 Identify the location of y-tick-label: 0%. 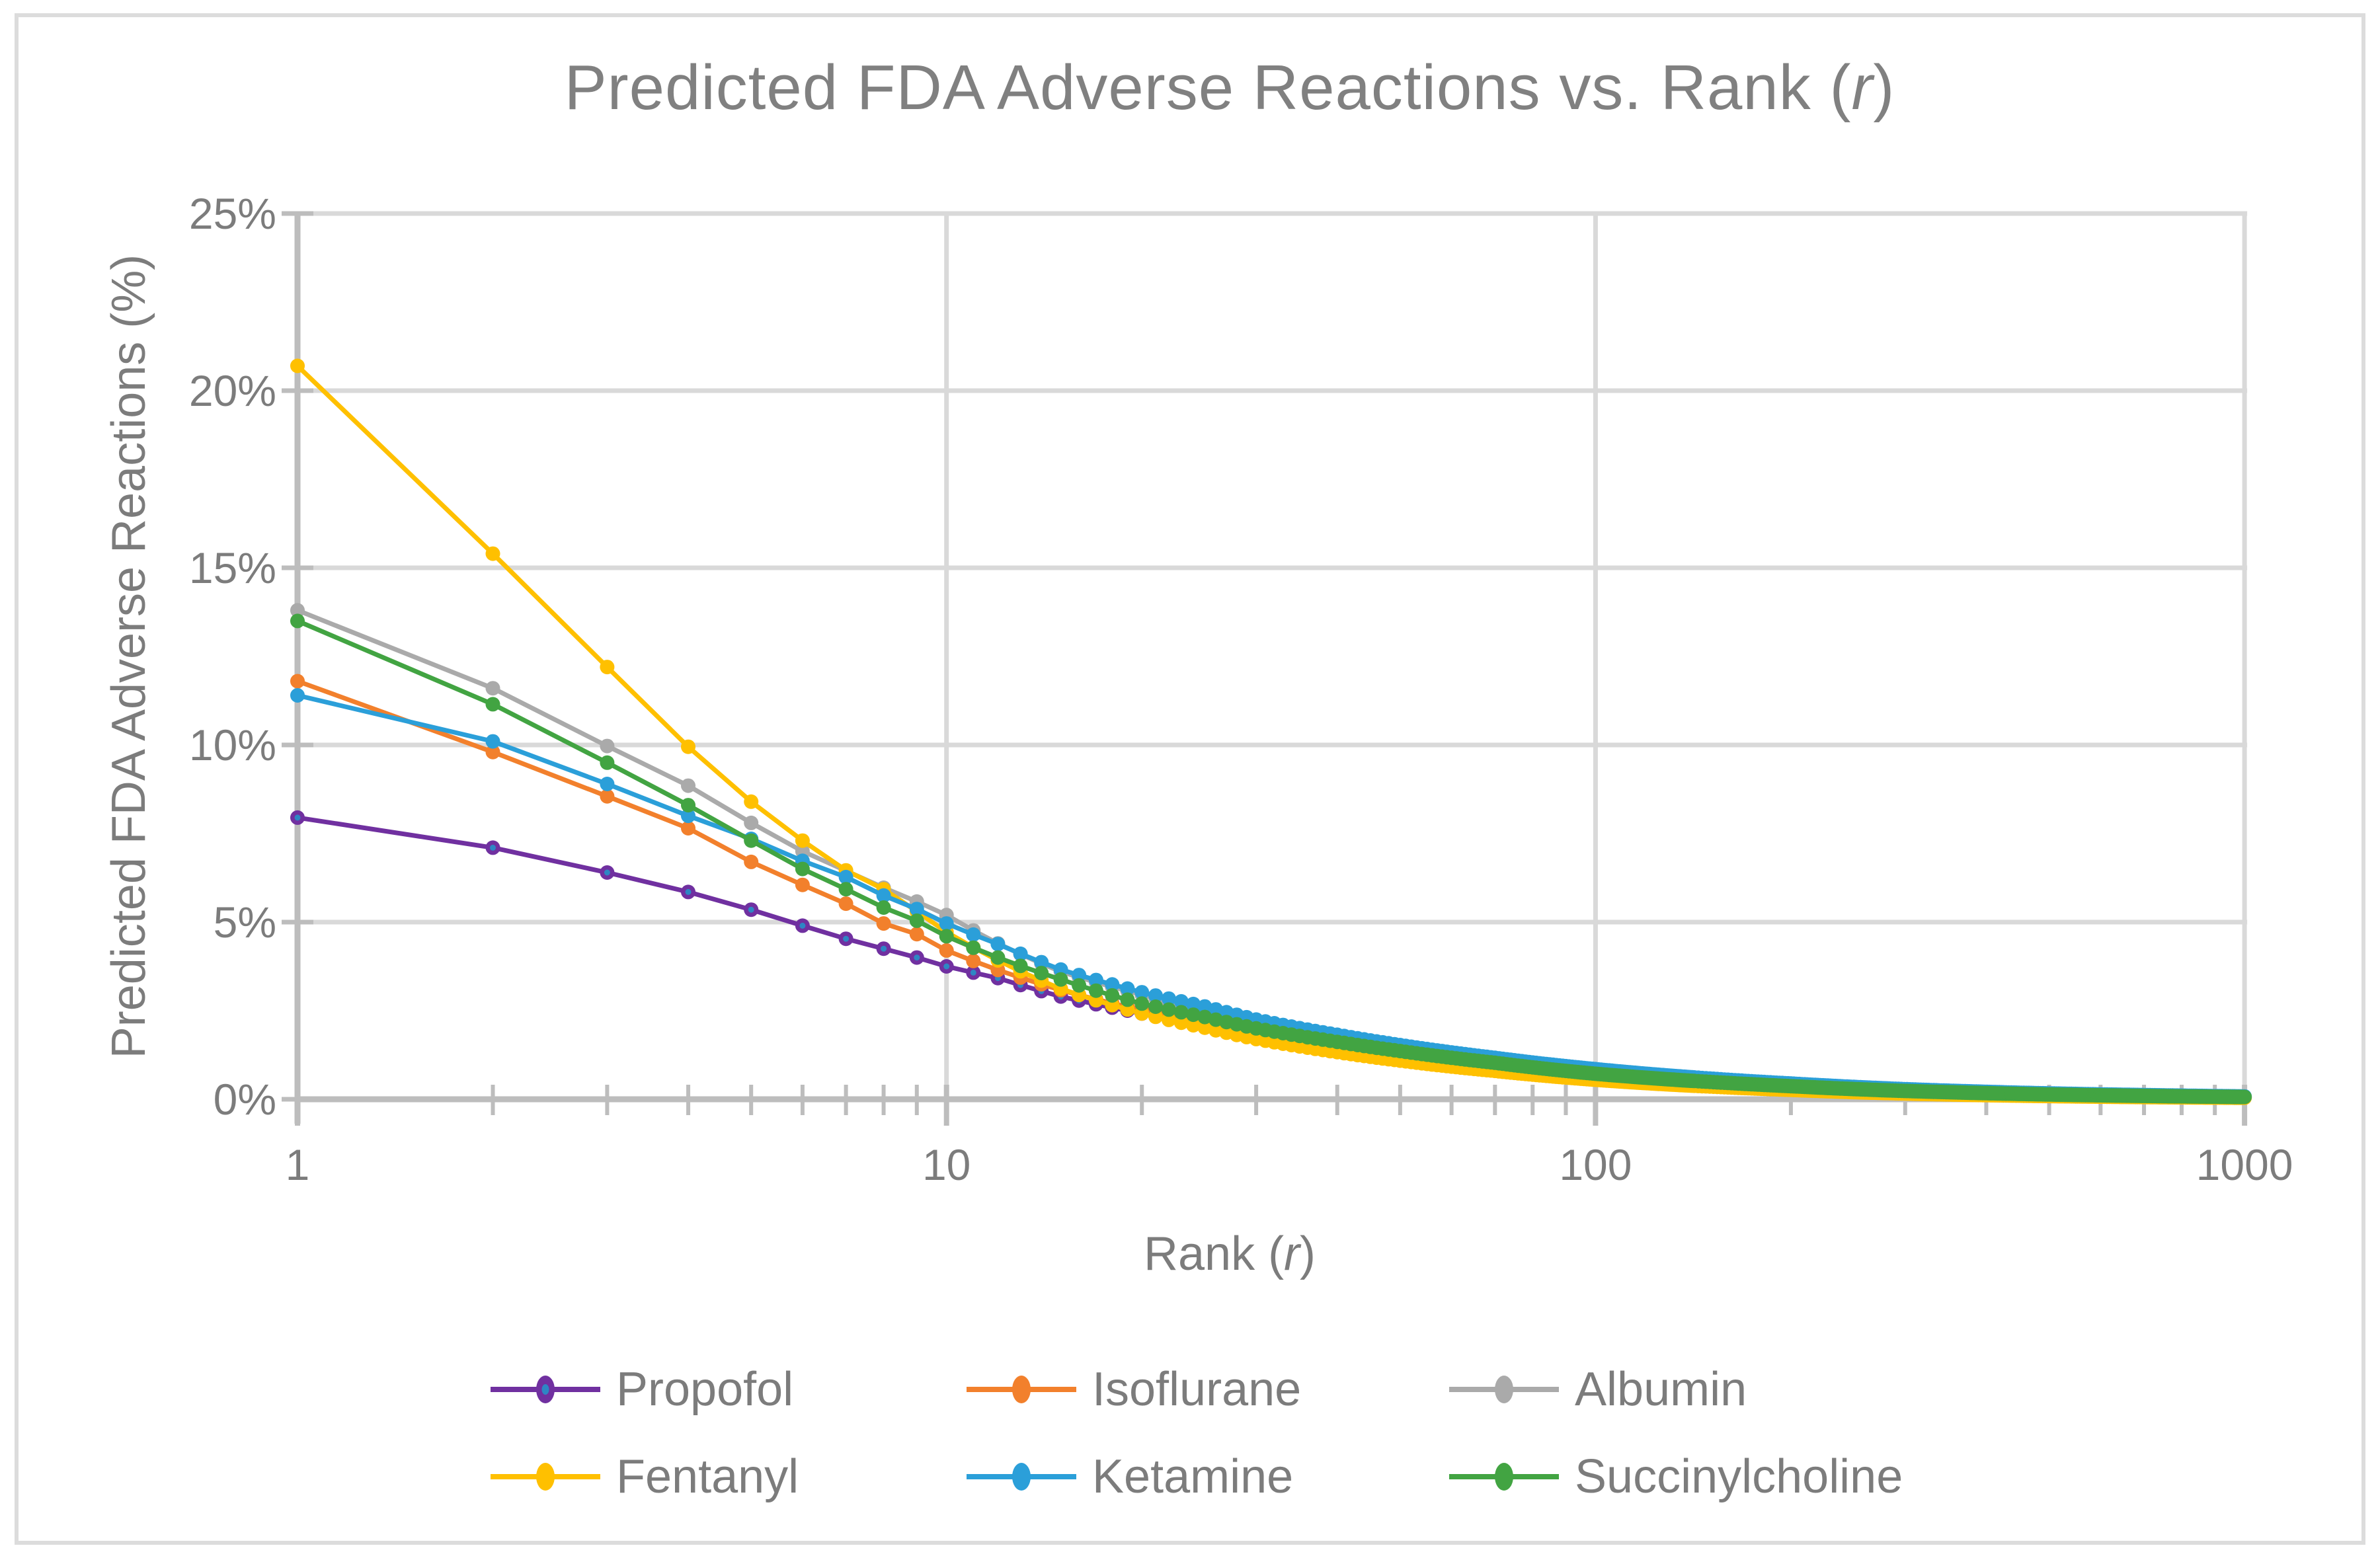
(244, 1100).